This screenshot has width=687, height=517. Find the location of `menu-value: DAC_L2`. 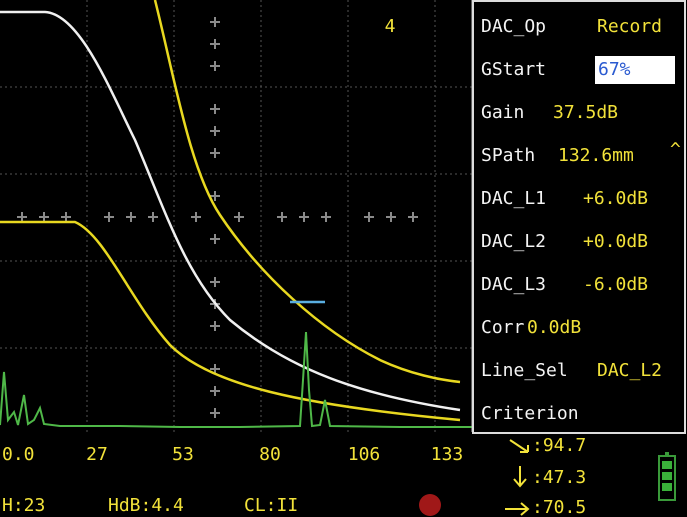

menu-value: DAC_L2 is located at coordinates (629, 370).